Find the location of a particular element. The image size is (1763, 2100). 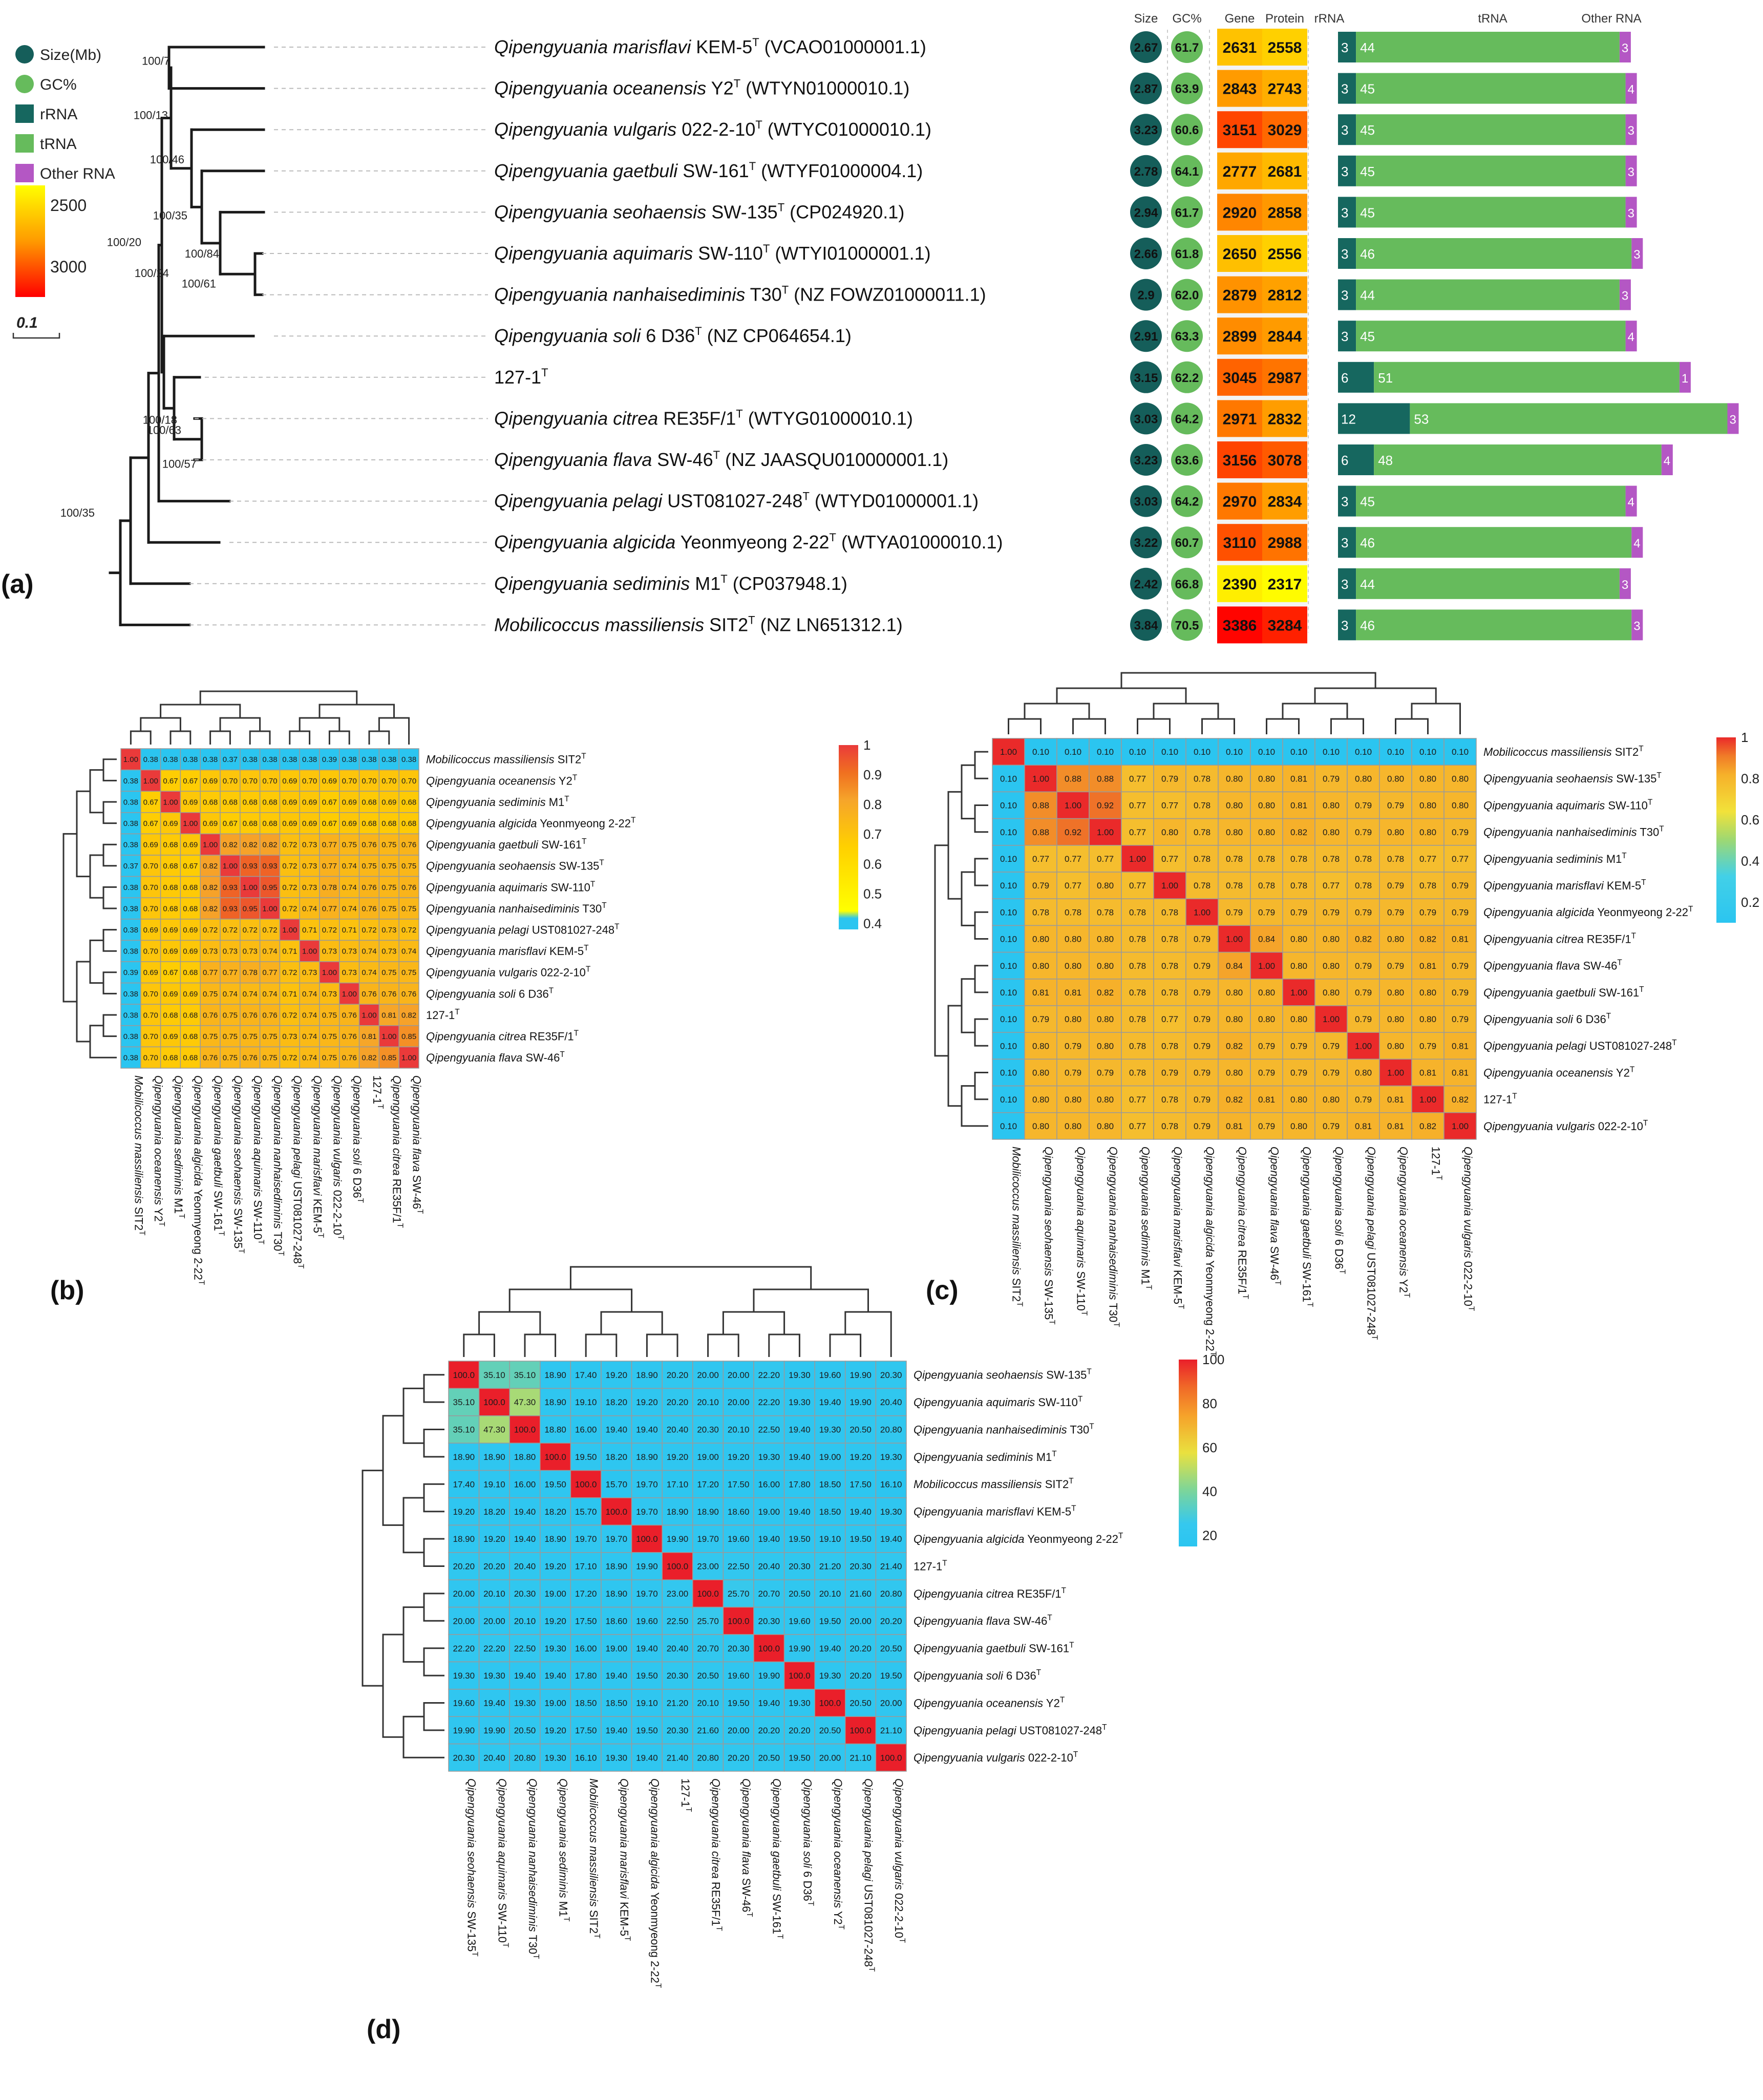

heatmap-cell-value: 20.20 is located at coordinates (860, 1676).